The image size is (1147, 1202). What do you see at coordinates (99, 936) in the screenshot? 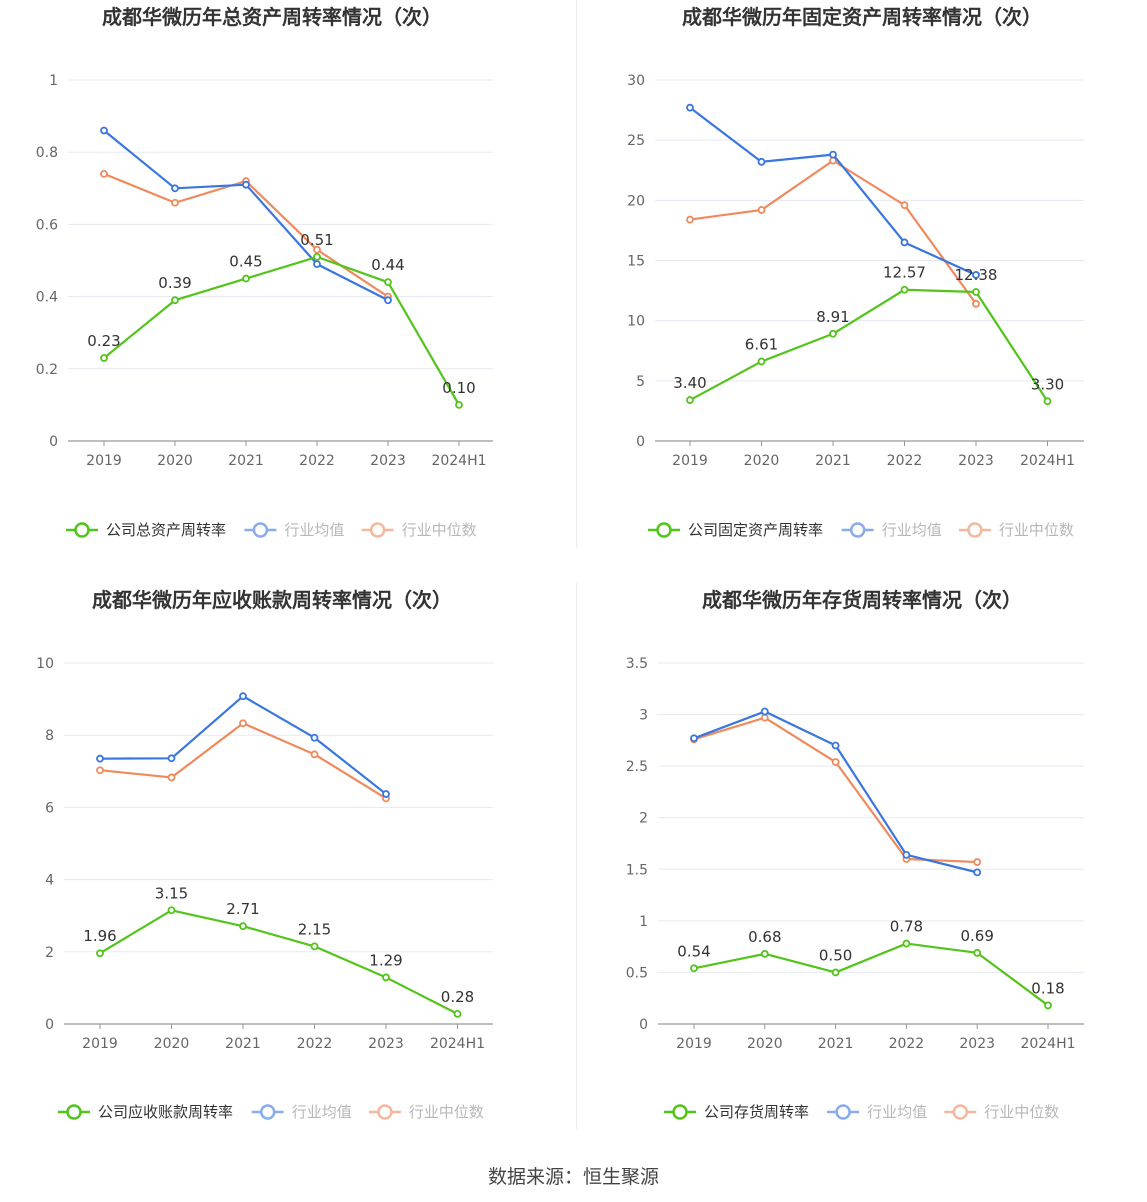
I see `data-label: 1.96` at bounding box center [99, 936].